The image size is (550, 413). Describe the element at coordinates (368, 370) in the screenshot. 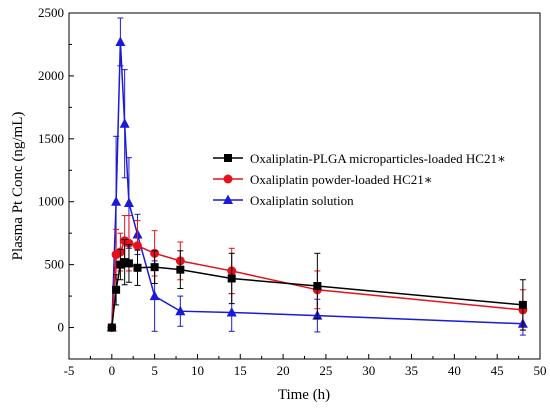

I see `x-tick-label: 30` at that location.